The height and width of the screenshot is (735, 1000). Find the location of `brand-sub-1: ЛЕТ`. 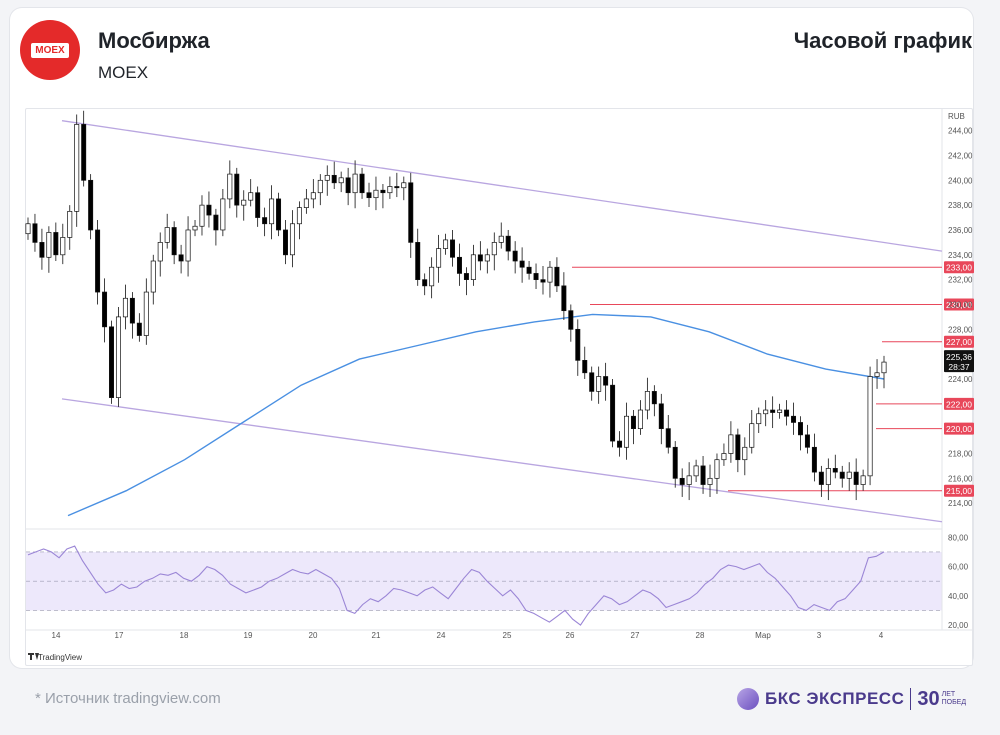

brand-sub-1: ЛЕТ is located at coordinates (948, 694).